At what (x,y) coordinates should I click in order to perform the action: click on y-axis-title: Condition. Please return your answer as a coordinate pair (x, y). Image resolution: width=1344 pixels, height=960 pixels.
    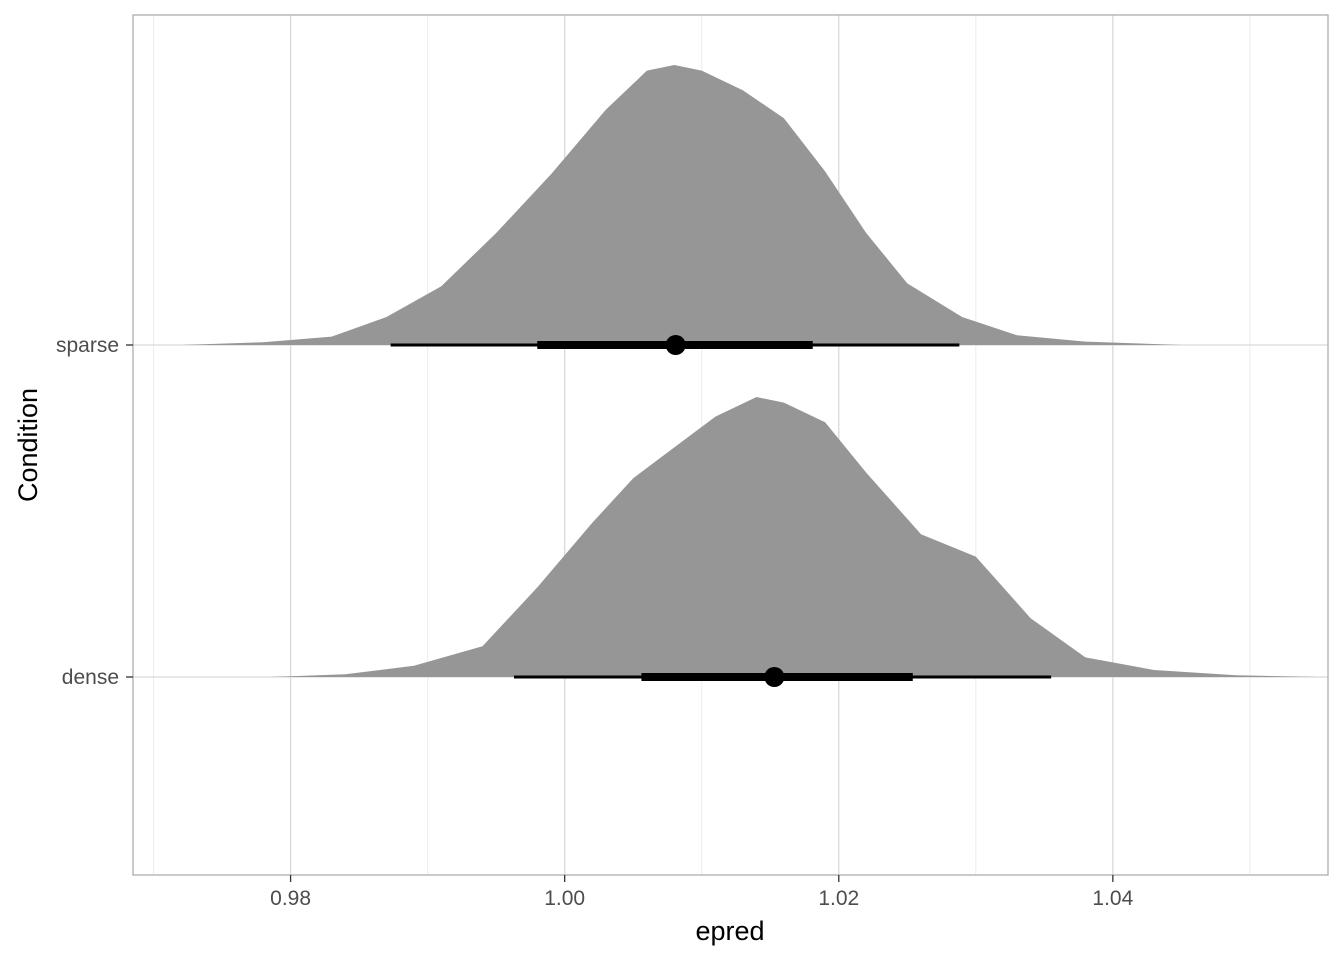
    Looking at the image, I should click on (28, 445).